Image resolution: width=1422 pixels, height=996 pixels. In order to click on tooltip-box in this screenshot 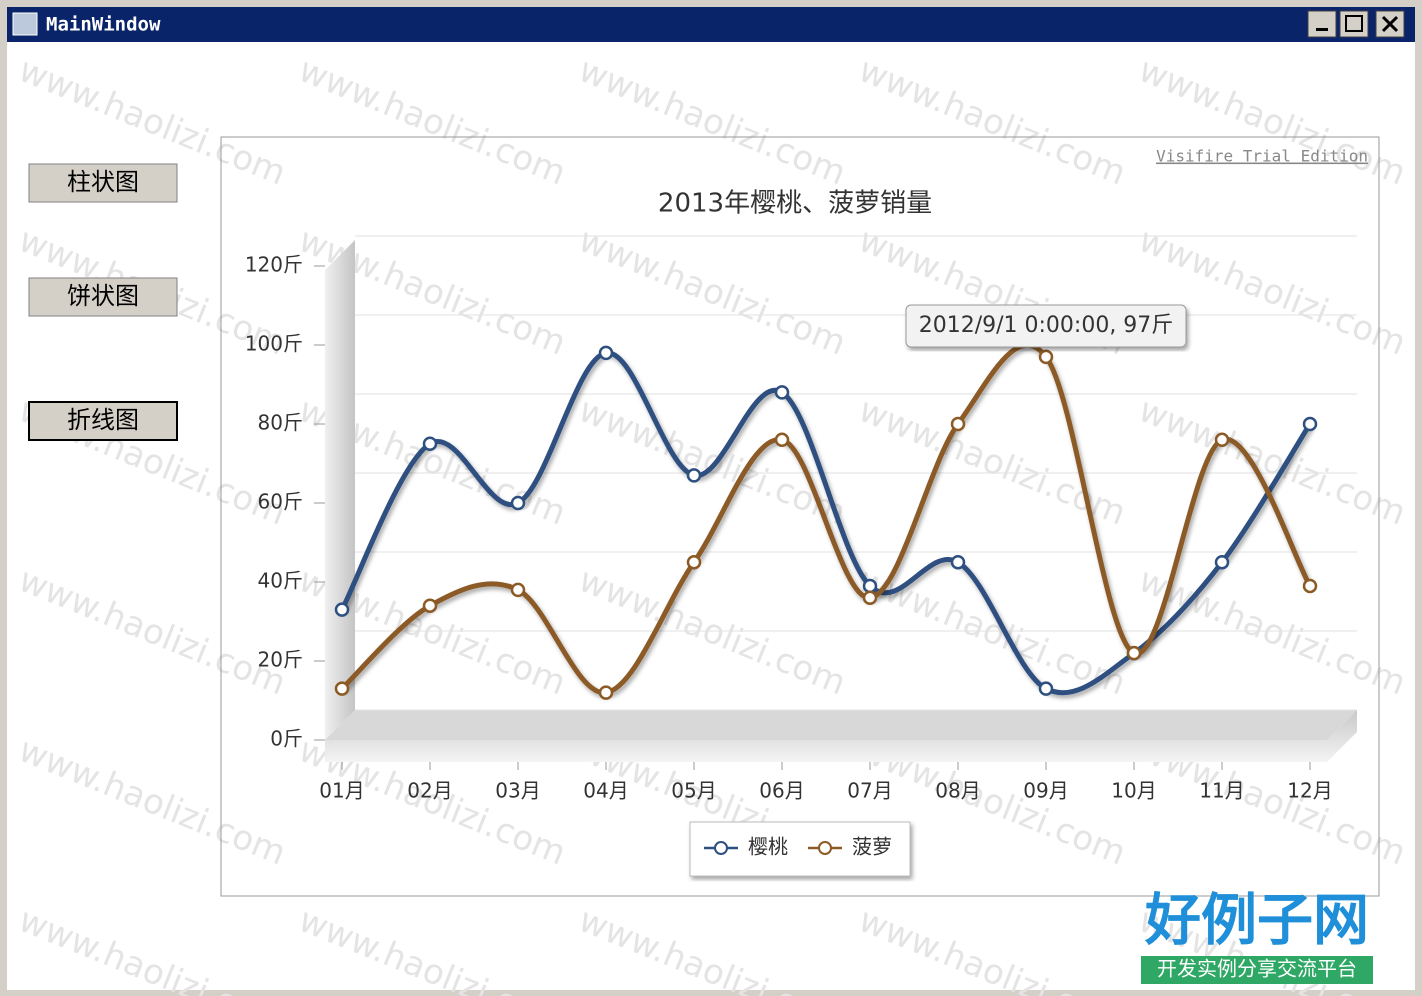, I will do `click(1046, 326)`.